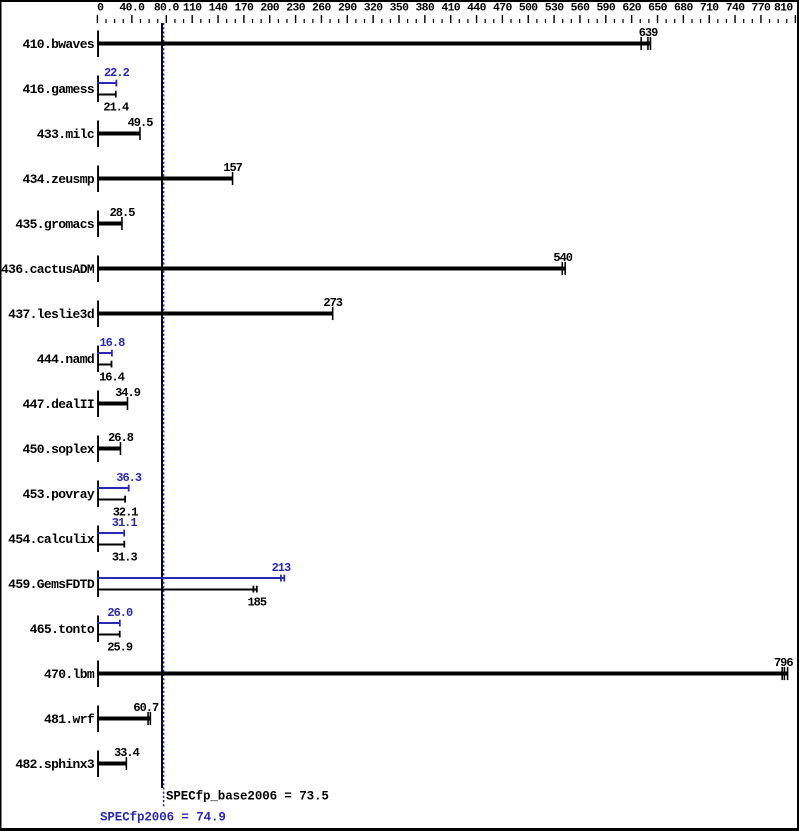  Describe the element at coordinates (58, 449) in the screenshot. I see `svg-text: 450.soplex` at that location.